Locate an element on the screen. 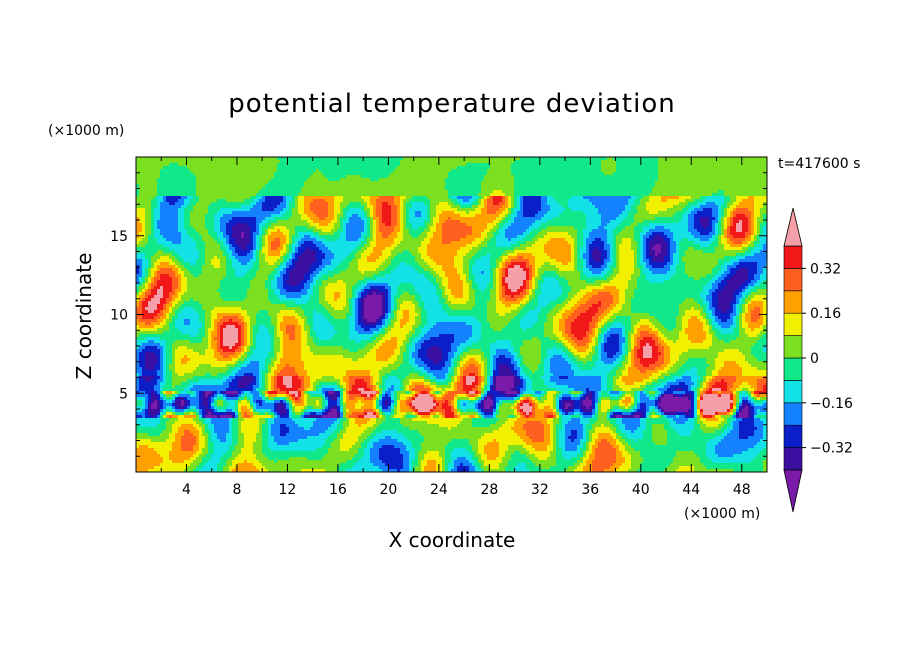  time-label: t=417600 s is located at coordinates (819, 164).